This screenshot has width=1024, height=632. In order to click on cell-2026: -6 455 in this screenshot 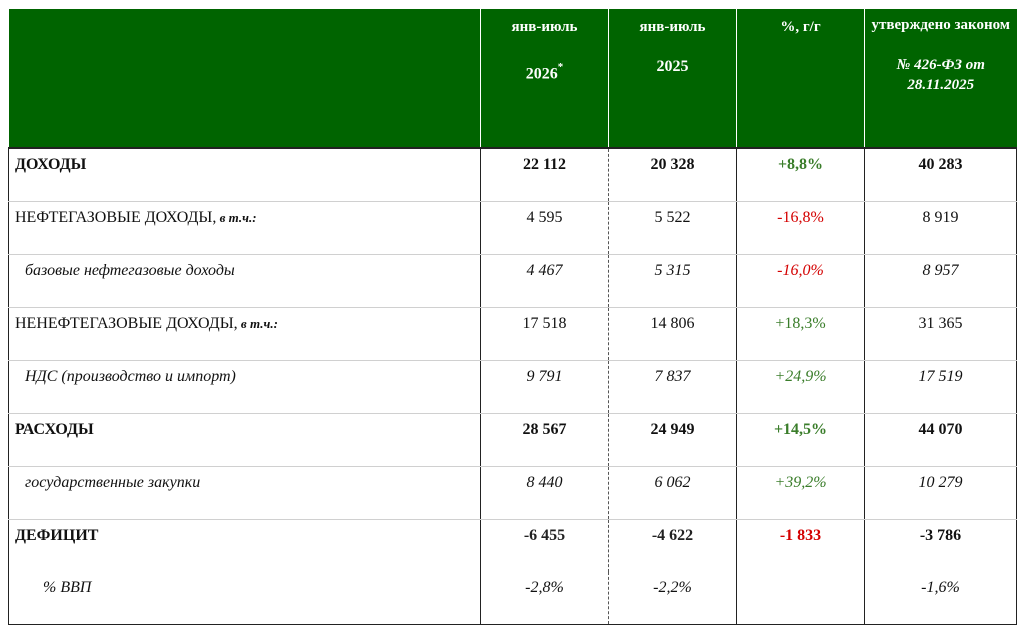, I will do `click(544, 545)`.